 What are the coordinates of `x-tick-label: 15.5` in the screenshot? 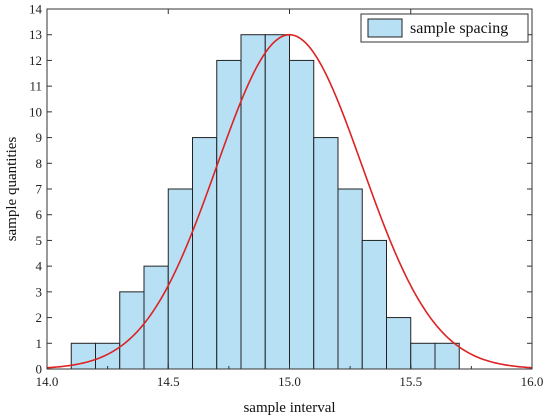 It's located at (410, 381).